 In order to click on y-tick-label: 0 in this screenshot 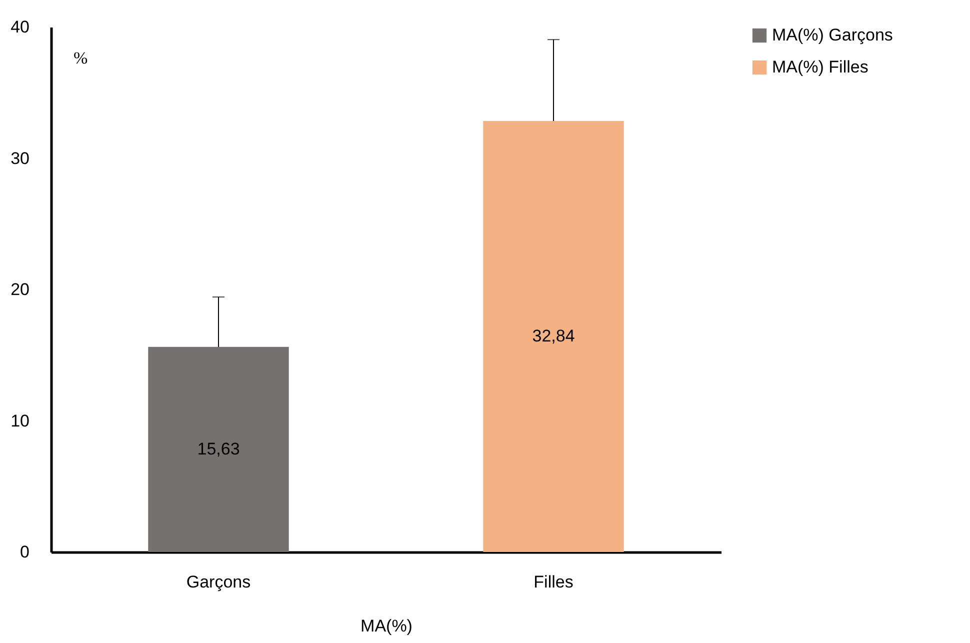, I will do `click(25, 552)`.